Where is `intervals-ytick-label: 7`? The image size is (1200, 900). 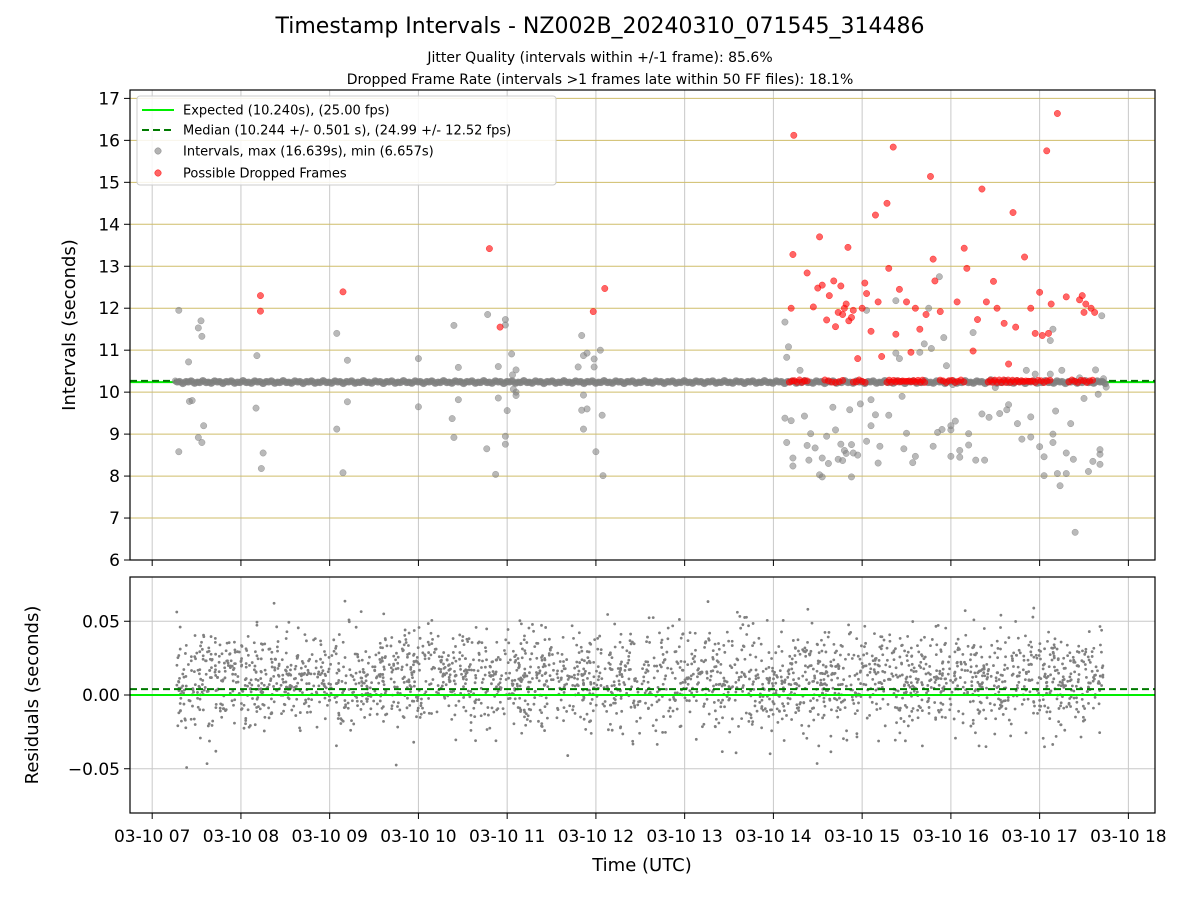 intervals-ytick-label: 7 is located at coordinates (114, 519).